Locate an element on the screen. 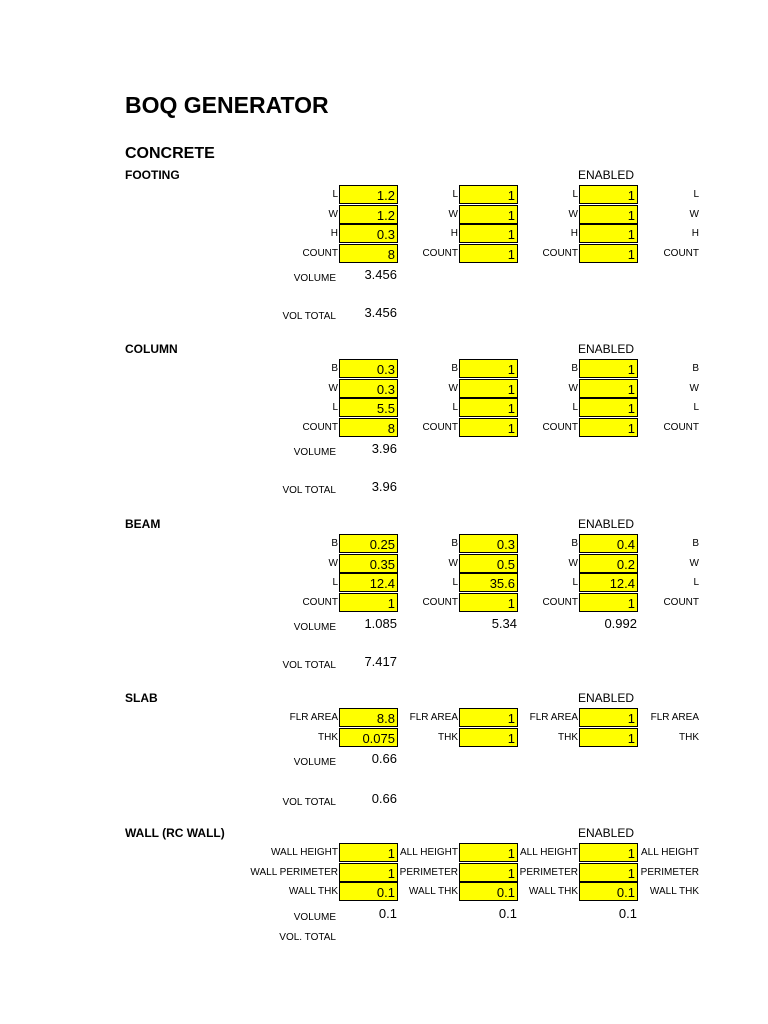 This screenshot has width=768, height=1024. volume-value: 0.1 is located at coordinates (627, 913).